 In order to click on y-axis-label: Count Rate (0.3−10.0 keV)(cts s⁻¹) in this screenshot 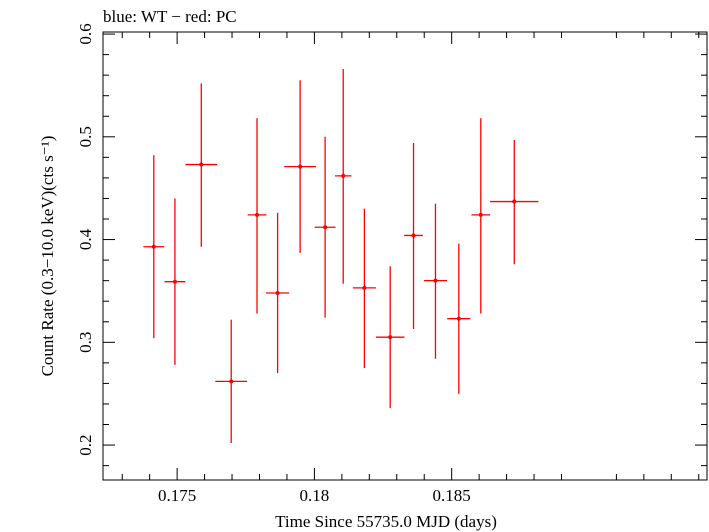, I will do `click(47, 256)`.